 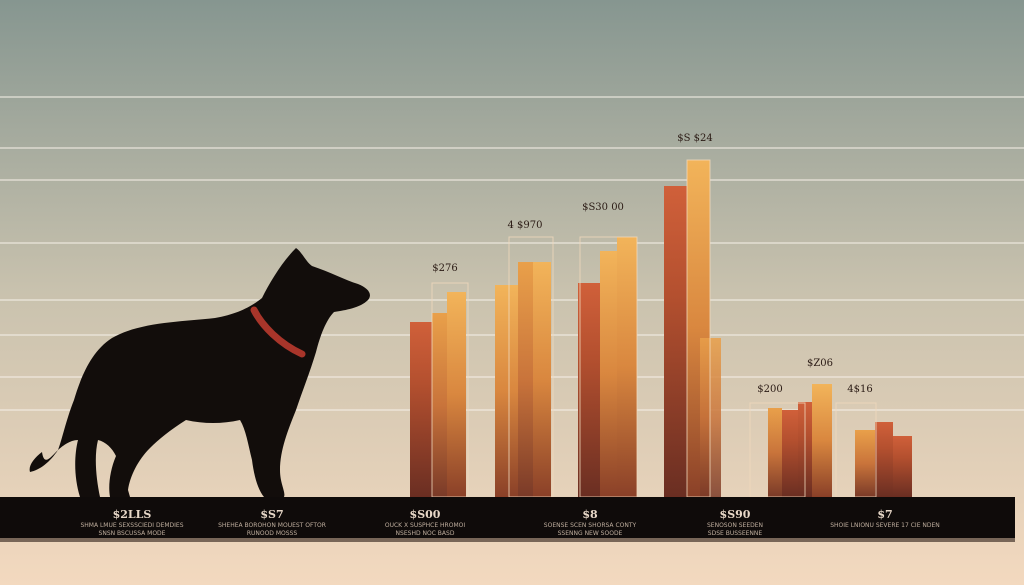 What do you see at coordinates (132, 533) in the screenshot?
I see `base-caption: SNSN BSCUSSA MODE` at bounding box center [132, 533].